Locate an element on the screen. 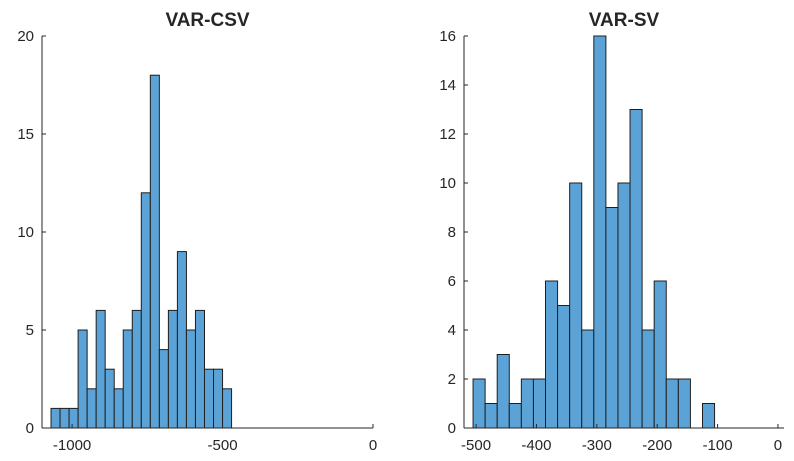 The image size is (794, 461). chart-title: VAR-CSV is located at coordinates (207, 20).